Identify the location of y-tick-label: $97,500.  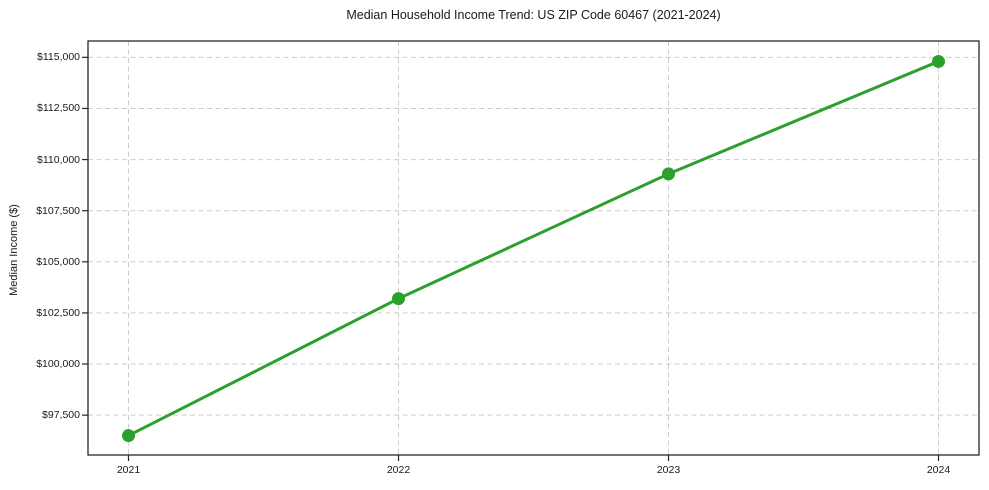
(61, 415).